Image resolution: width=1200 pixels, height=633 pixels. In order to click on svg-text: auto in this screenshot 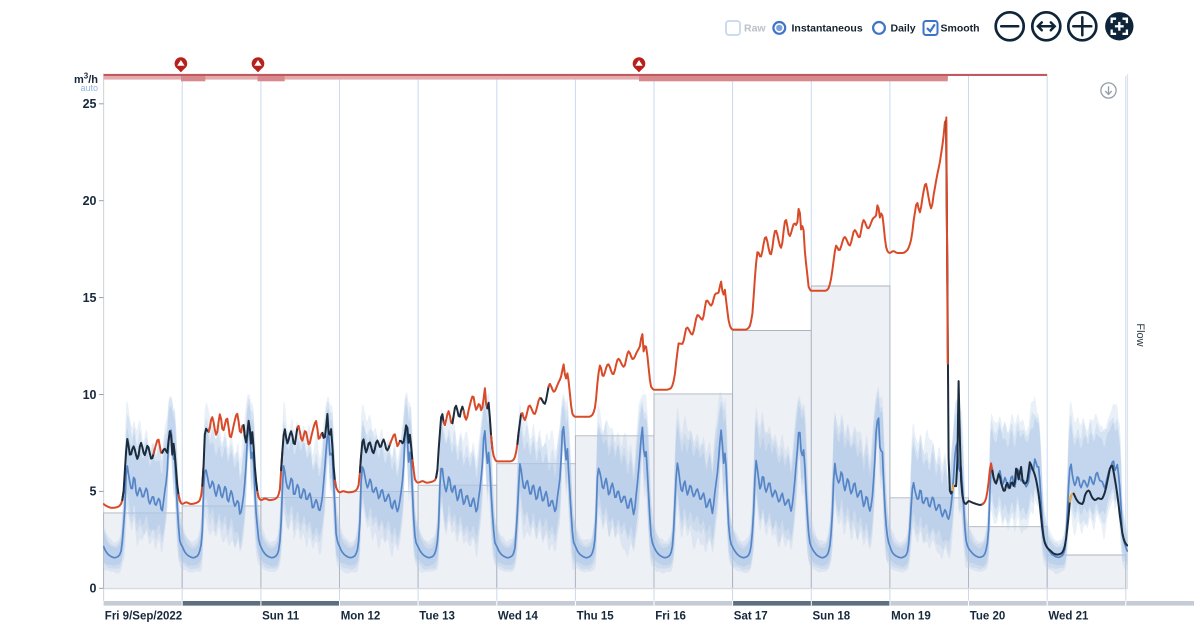, I will do `click(89, 88)`.